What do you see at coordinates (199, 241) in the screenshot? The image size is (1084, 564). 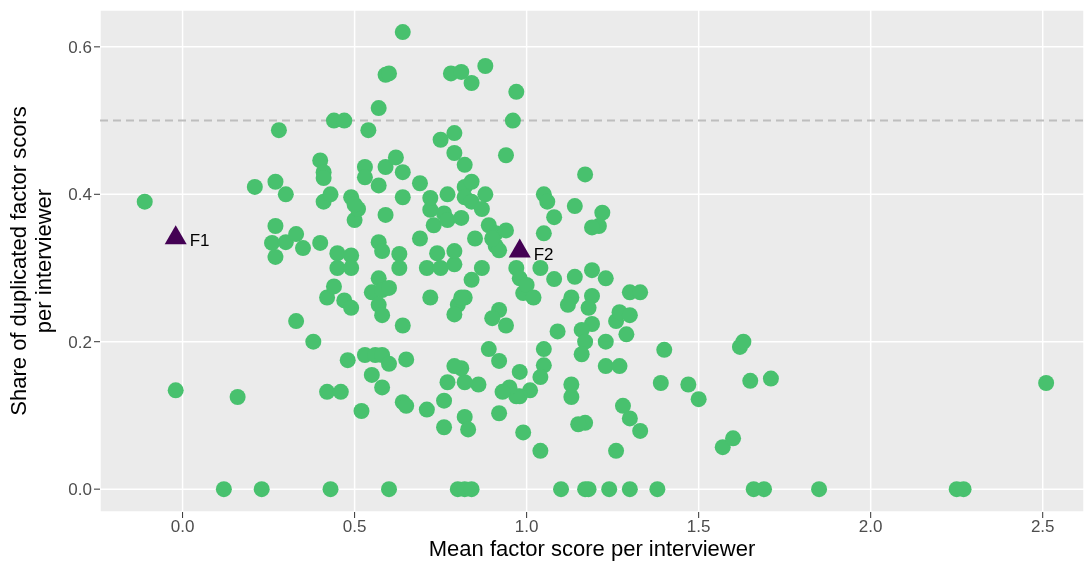 I see `annotation: F1` at bounding box center [199, 241].